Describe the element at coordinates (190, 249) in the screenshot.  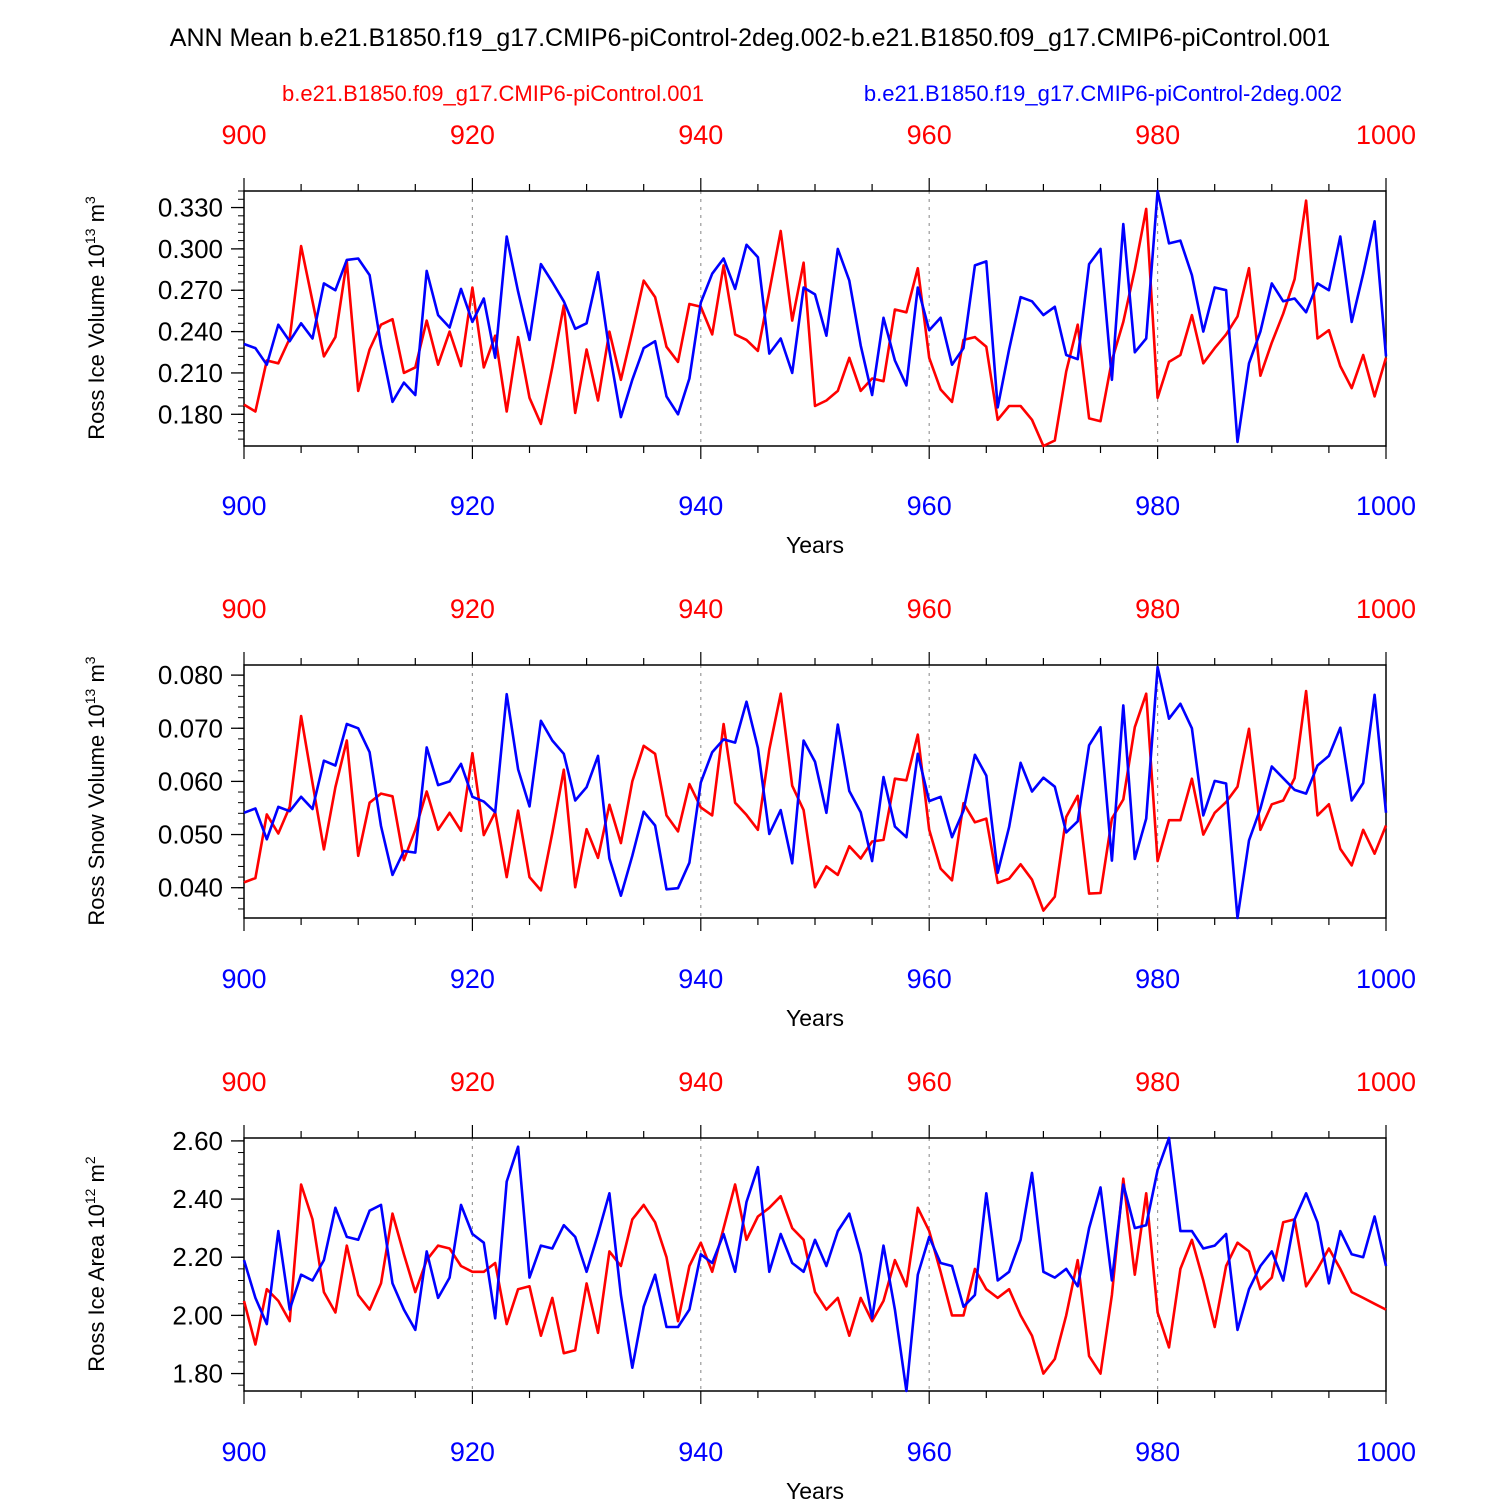
I see `y-tick-label: 0.300` at that location.